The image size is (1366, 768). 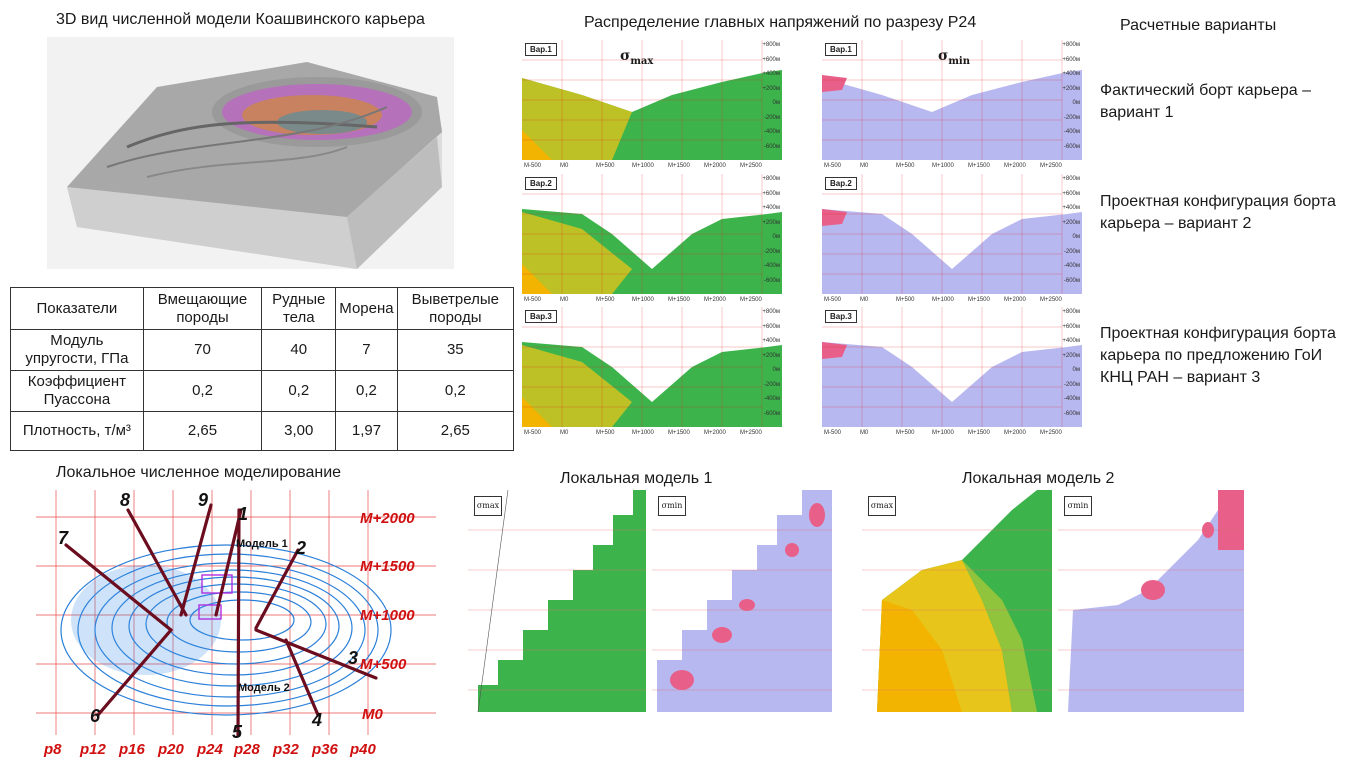 I want to click on model-1-label: Модель 1, so click(x=262, y=544).